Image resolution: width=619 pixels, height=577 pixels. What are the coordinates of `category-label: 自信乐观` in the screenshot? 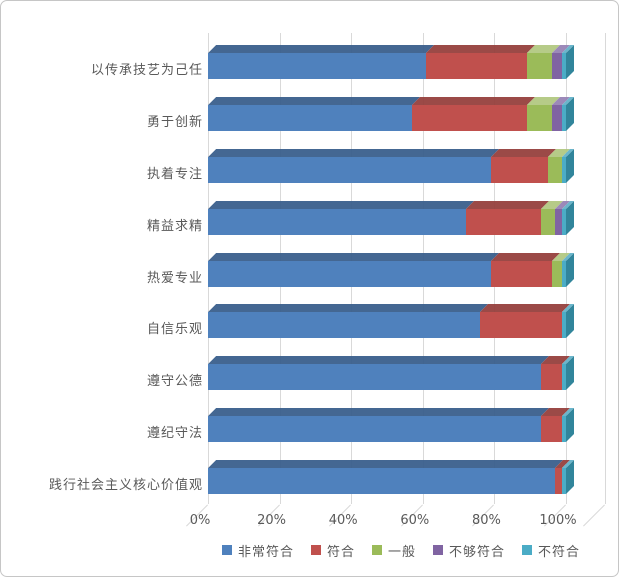 It's located at (174, 330).